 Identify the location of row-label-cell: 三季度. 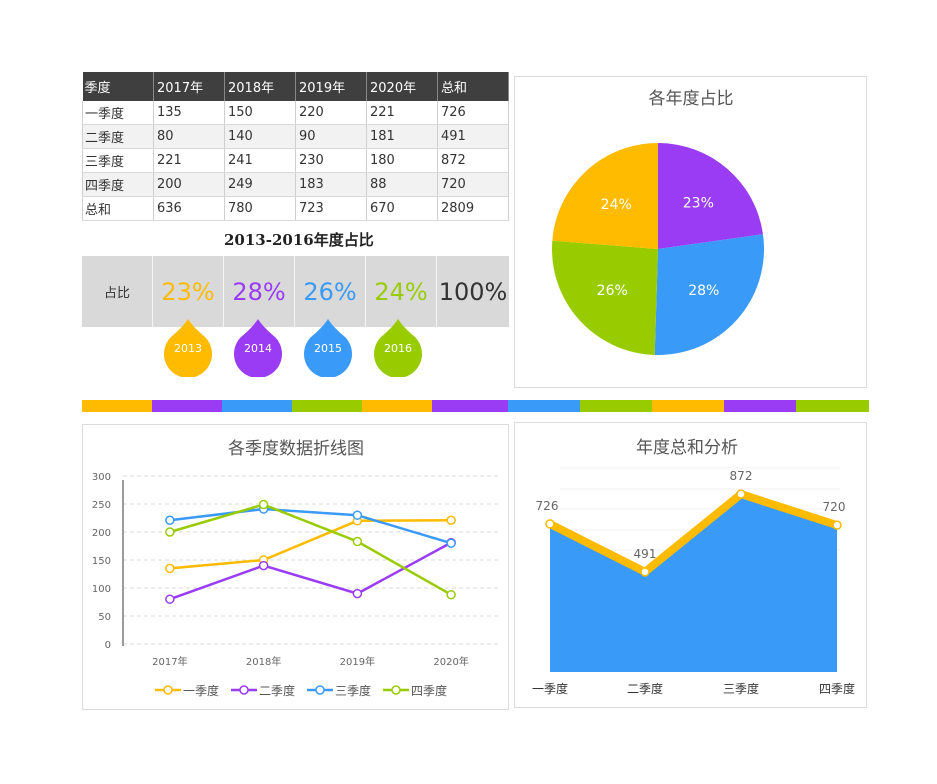
(118, 160).